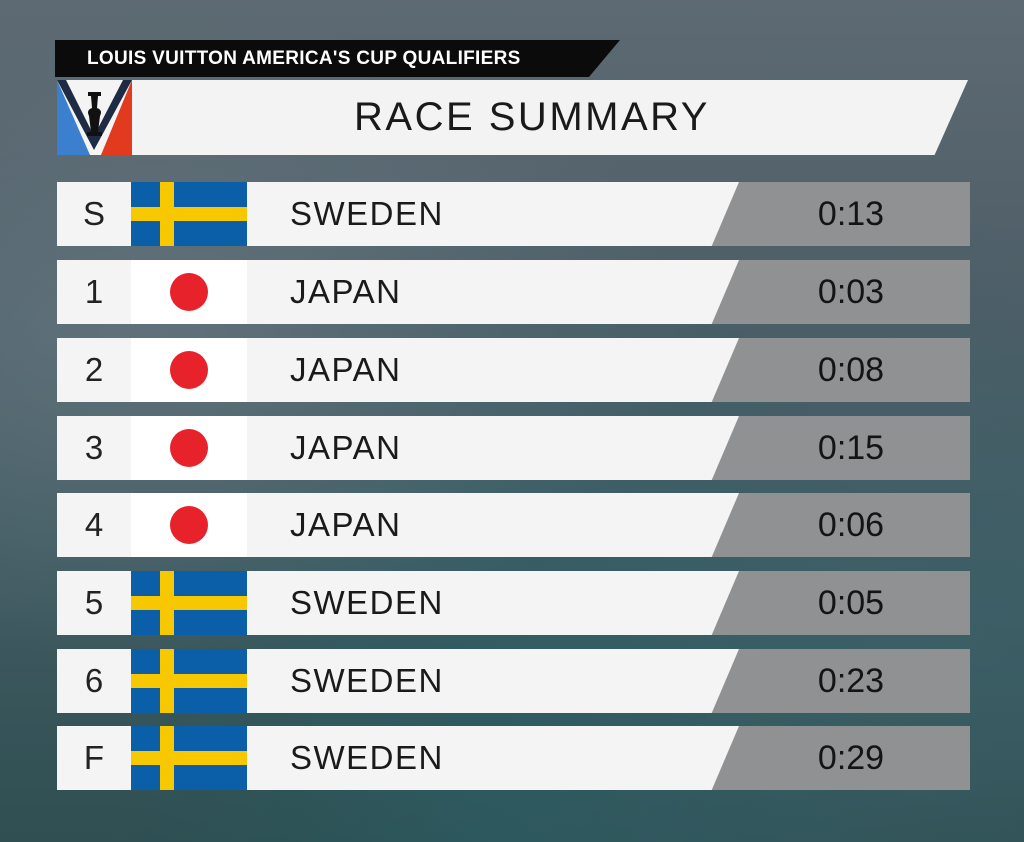 Image resolution: width=1024 pixels, height=842 pixels. I want to click on event-label: LOUIS VUITTON AMERICA'S CUP QUALIFIERS, so click(337, 58).